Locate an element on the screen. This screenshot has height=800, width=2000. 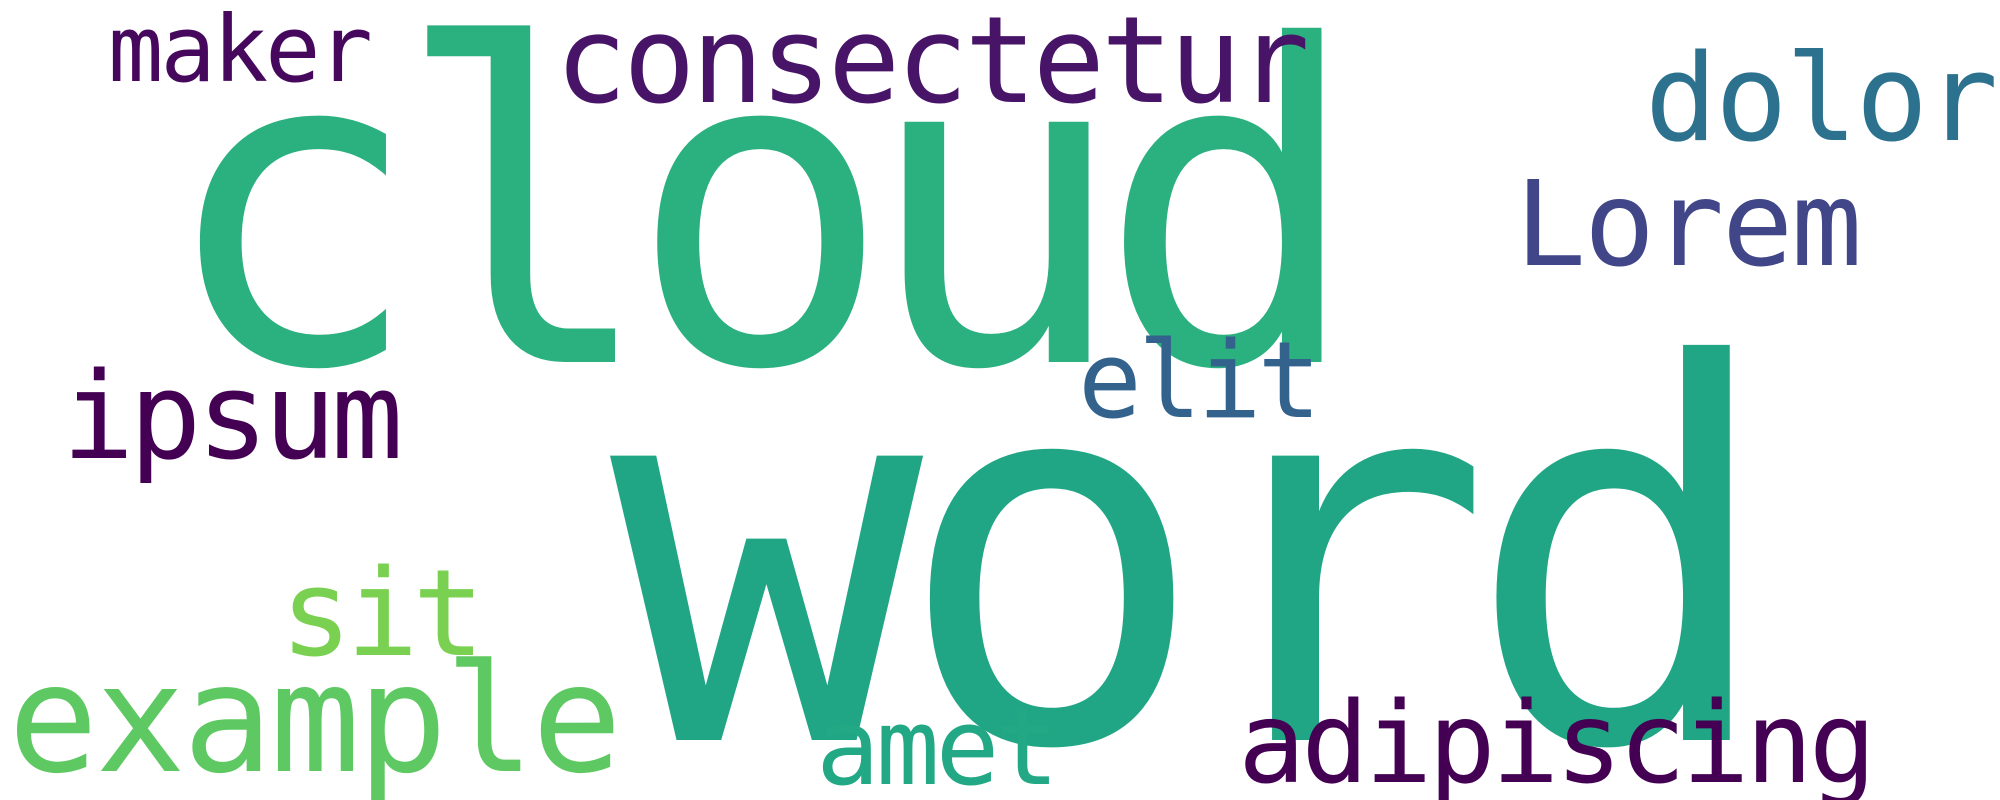
word-sit: sit is located at coordinates (382, 614).